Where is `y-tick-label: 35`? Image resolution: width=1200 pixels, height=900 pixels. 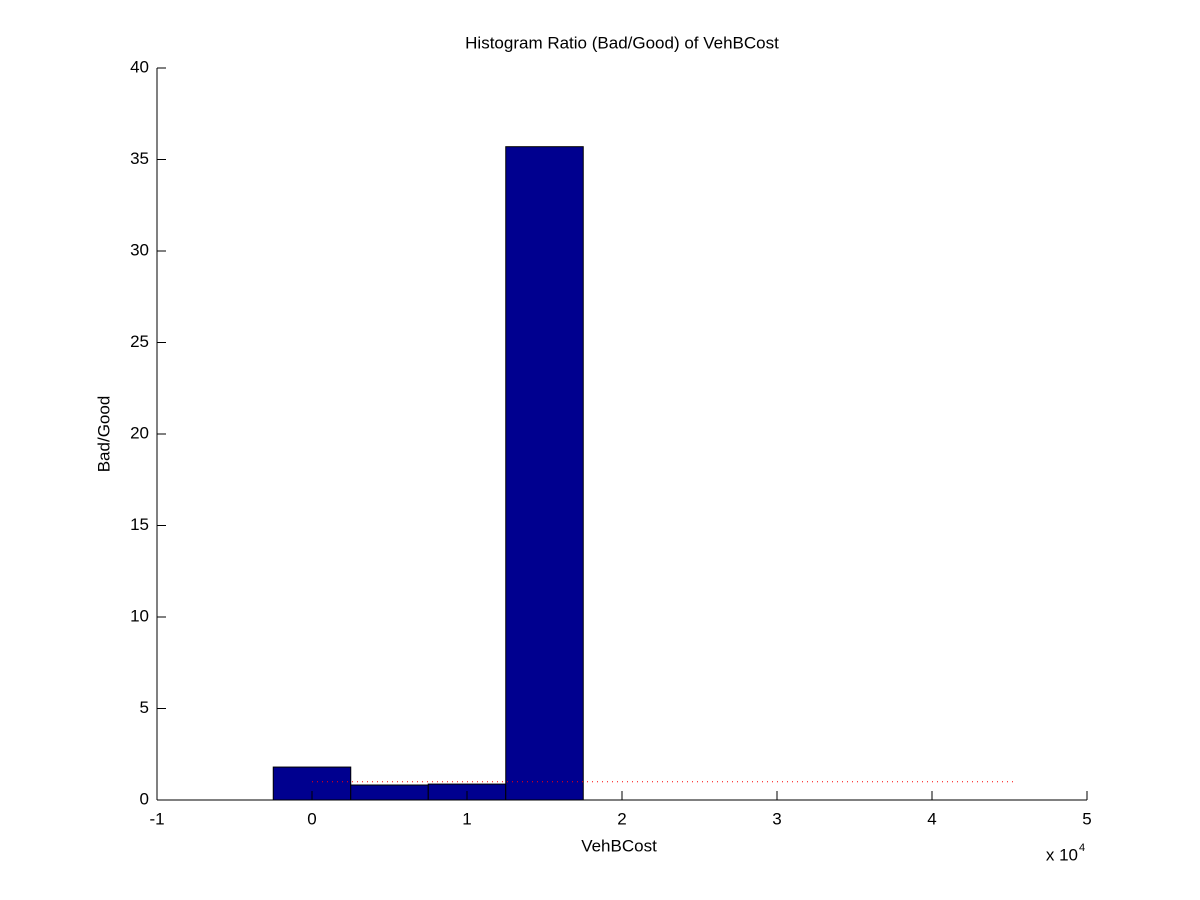 y-tick-label: 35 is located at coordinates (139, 158).